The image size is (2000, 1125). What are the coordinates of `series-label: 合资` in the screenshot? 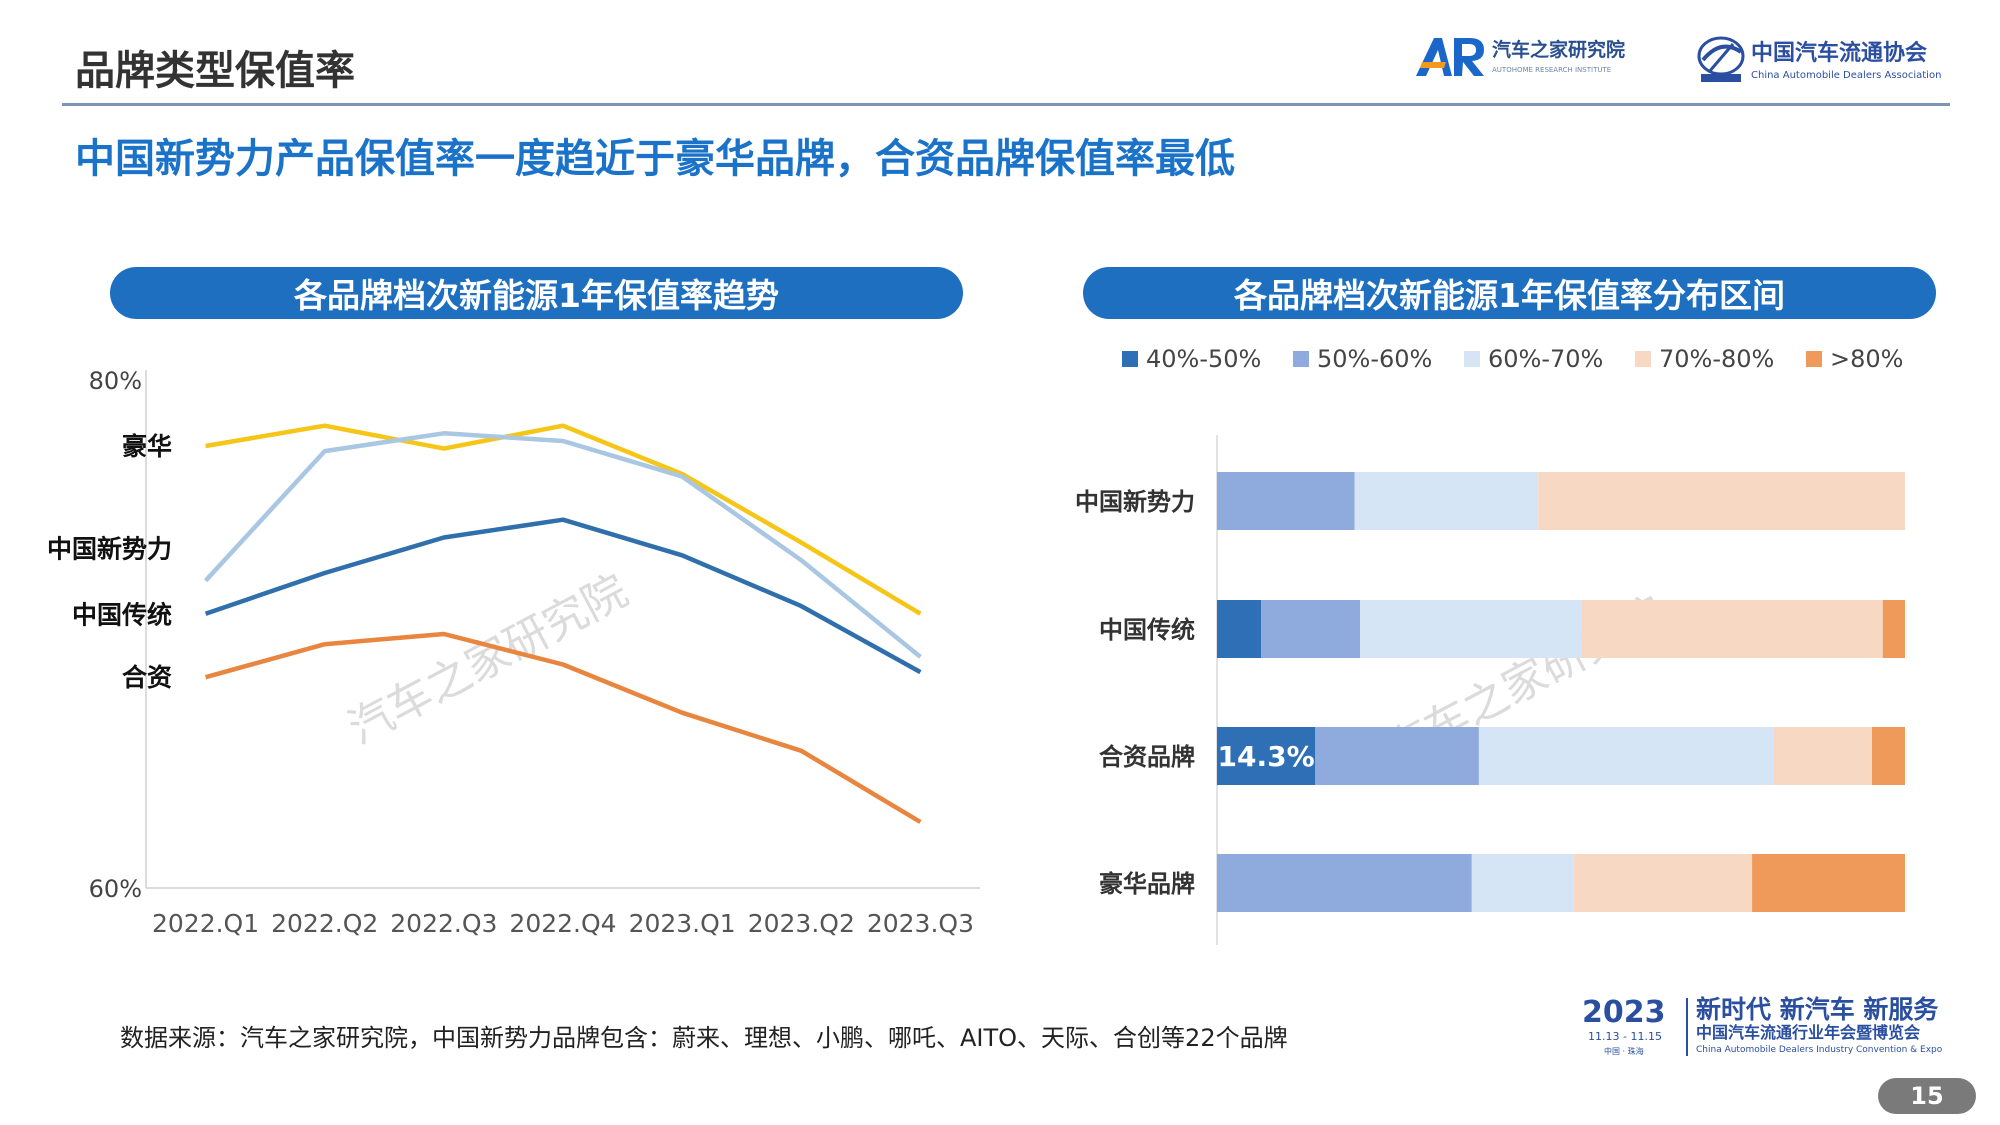 It's located at (147, 677).